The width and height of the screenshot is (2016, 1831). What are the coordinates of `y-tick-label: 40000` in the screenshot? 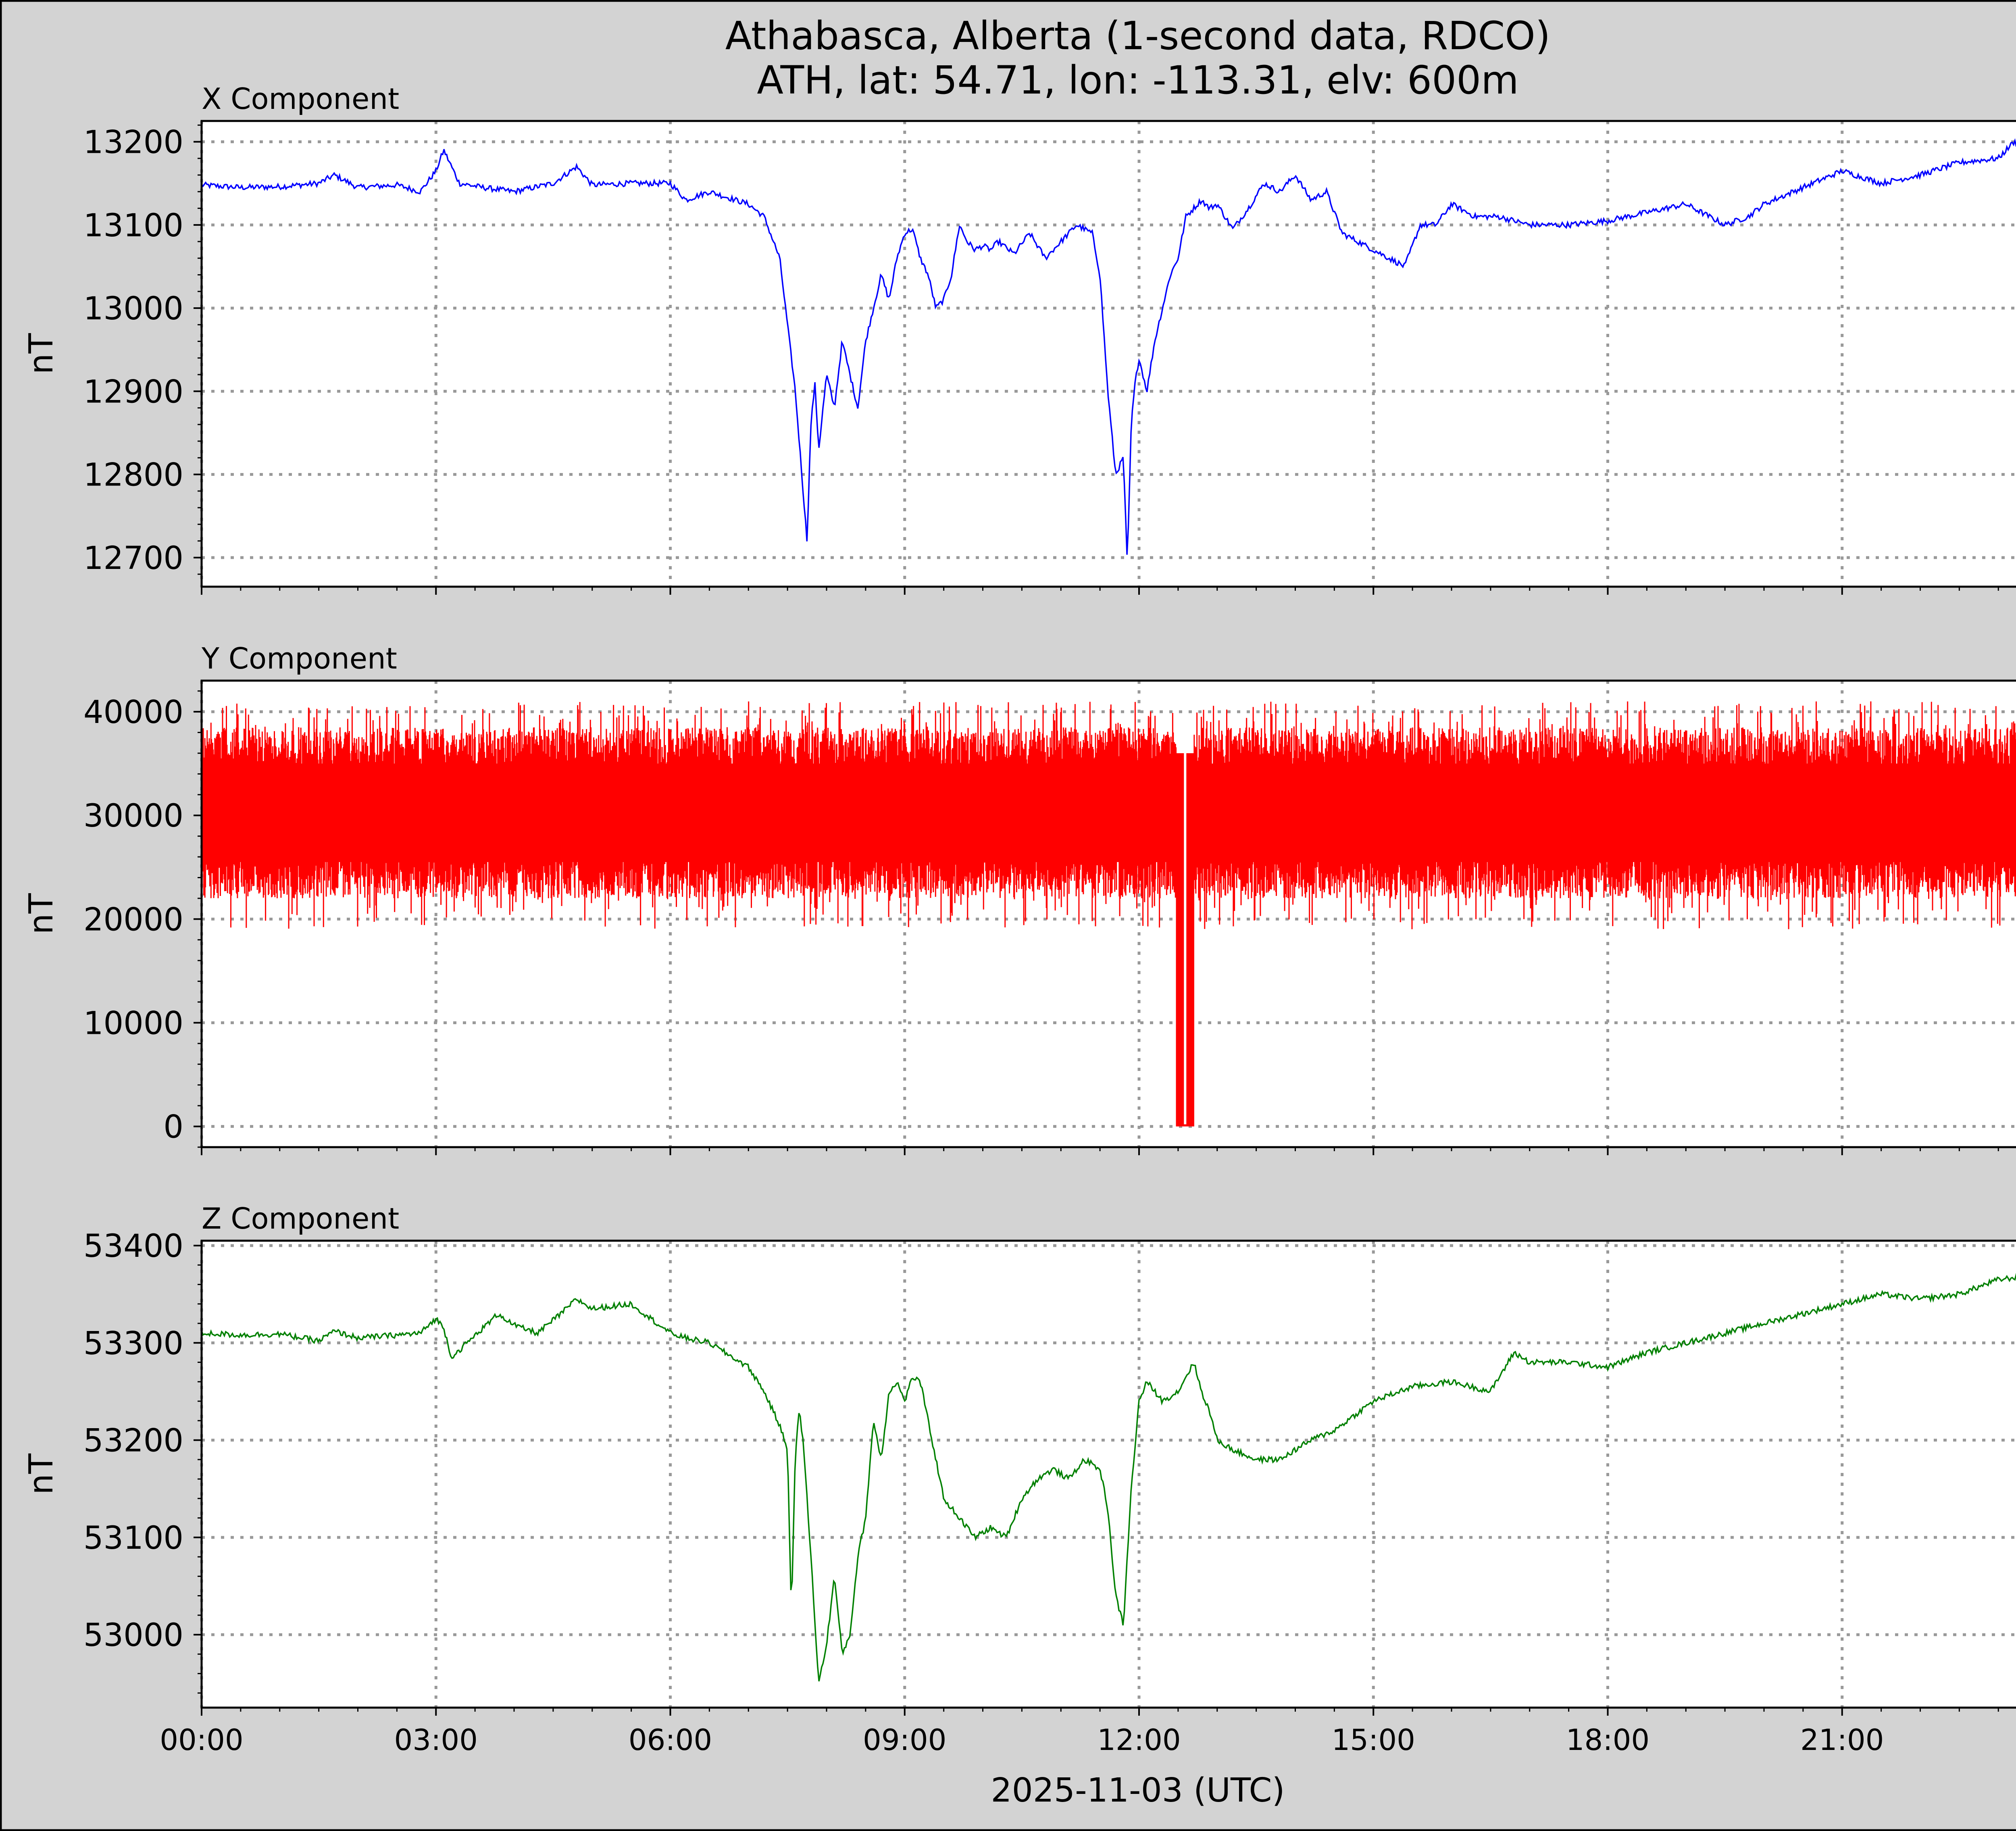 It's located at (133, 712).